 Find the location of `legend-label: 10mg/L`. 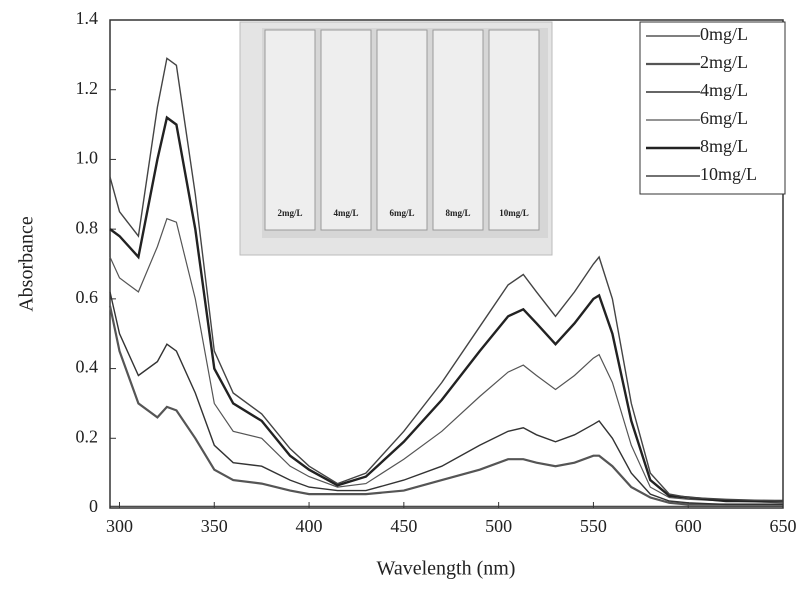

legend-label: 10mg/L is located at coordinates (728, 174).